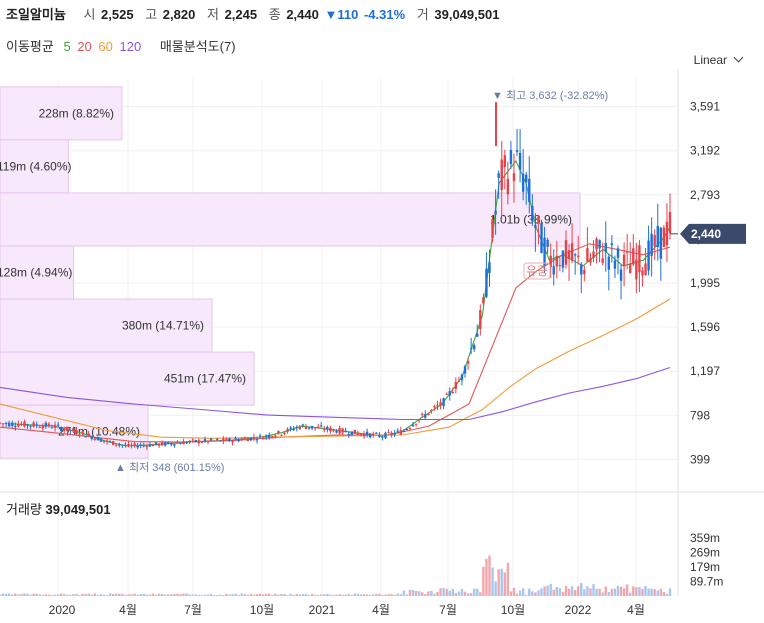  What do you see at coordinates (67, 46) in the screenshot?
I see `ma-5: 5` at bounding box center [67, 46].